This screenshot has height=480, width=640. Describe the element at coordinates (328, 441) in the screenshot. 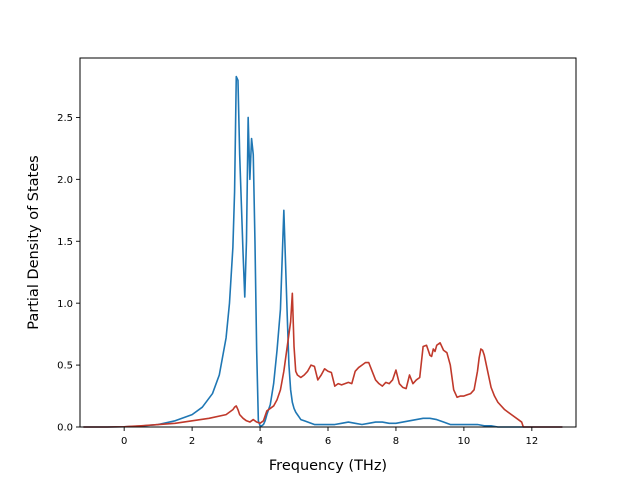

I see `x-tick-label: 6` at that location.